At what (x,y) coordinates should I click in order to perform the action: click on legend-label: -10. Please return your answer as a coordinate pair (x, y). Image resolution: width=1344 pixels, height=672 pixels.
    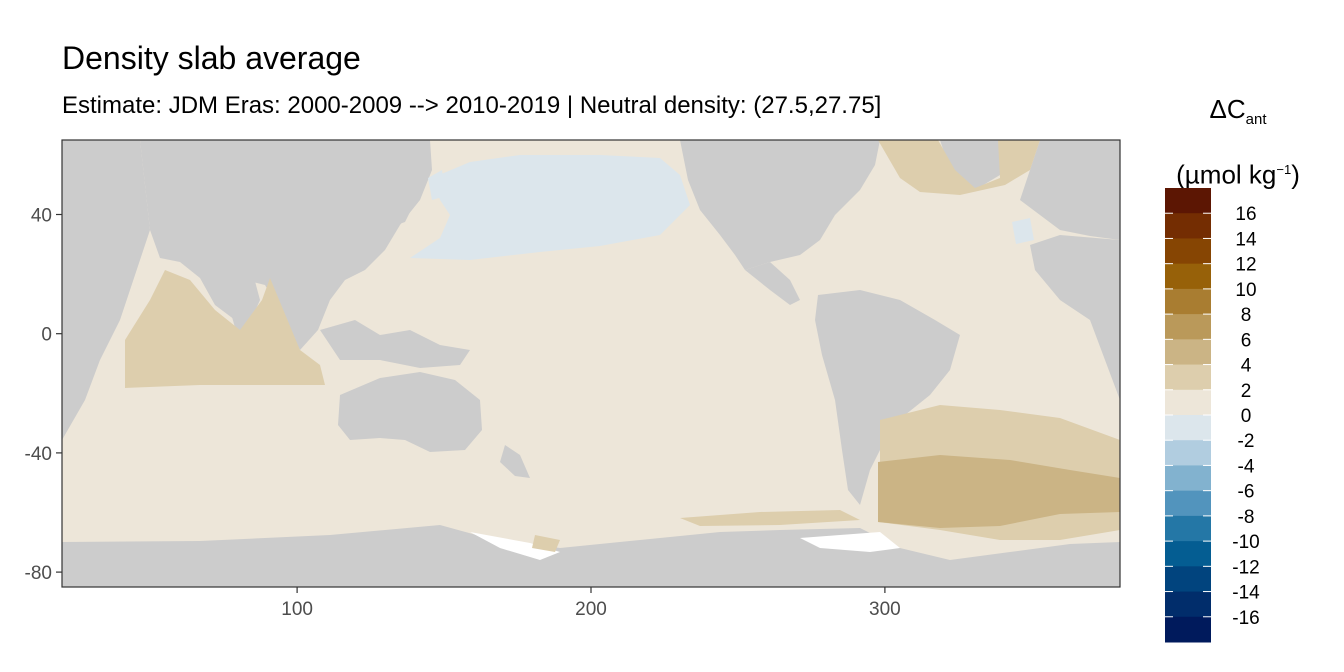
    Looking at the image, I should click on (1245, 542).